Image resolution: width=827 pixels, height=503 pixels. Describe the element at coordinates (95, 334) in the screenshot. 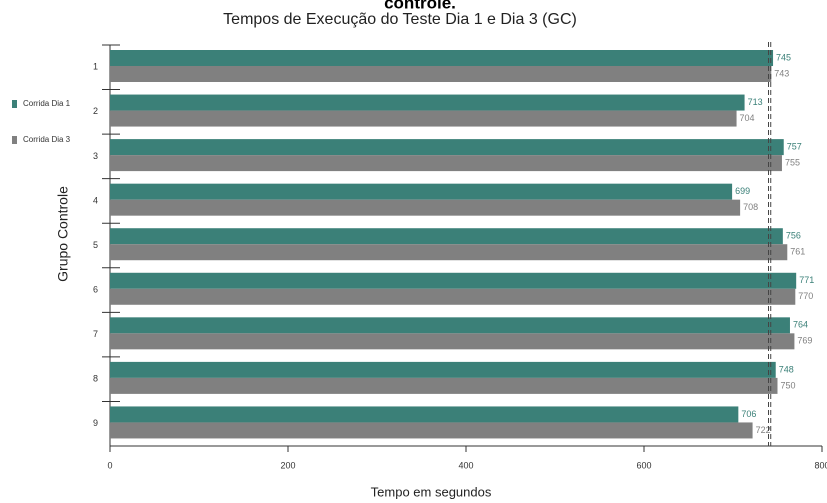

I see `y-tick-label: 7` at that location.